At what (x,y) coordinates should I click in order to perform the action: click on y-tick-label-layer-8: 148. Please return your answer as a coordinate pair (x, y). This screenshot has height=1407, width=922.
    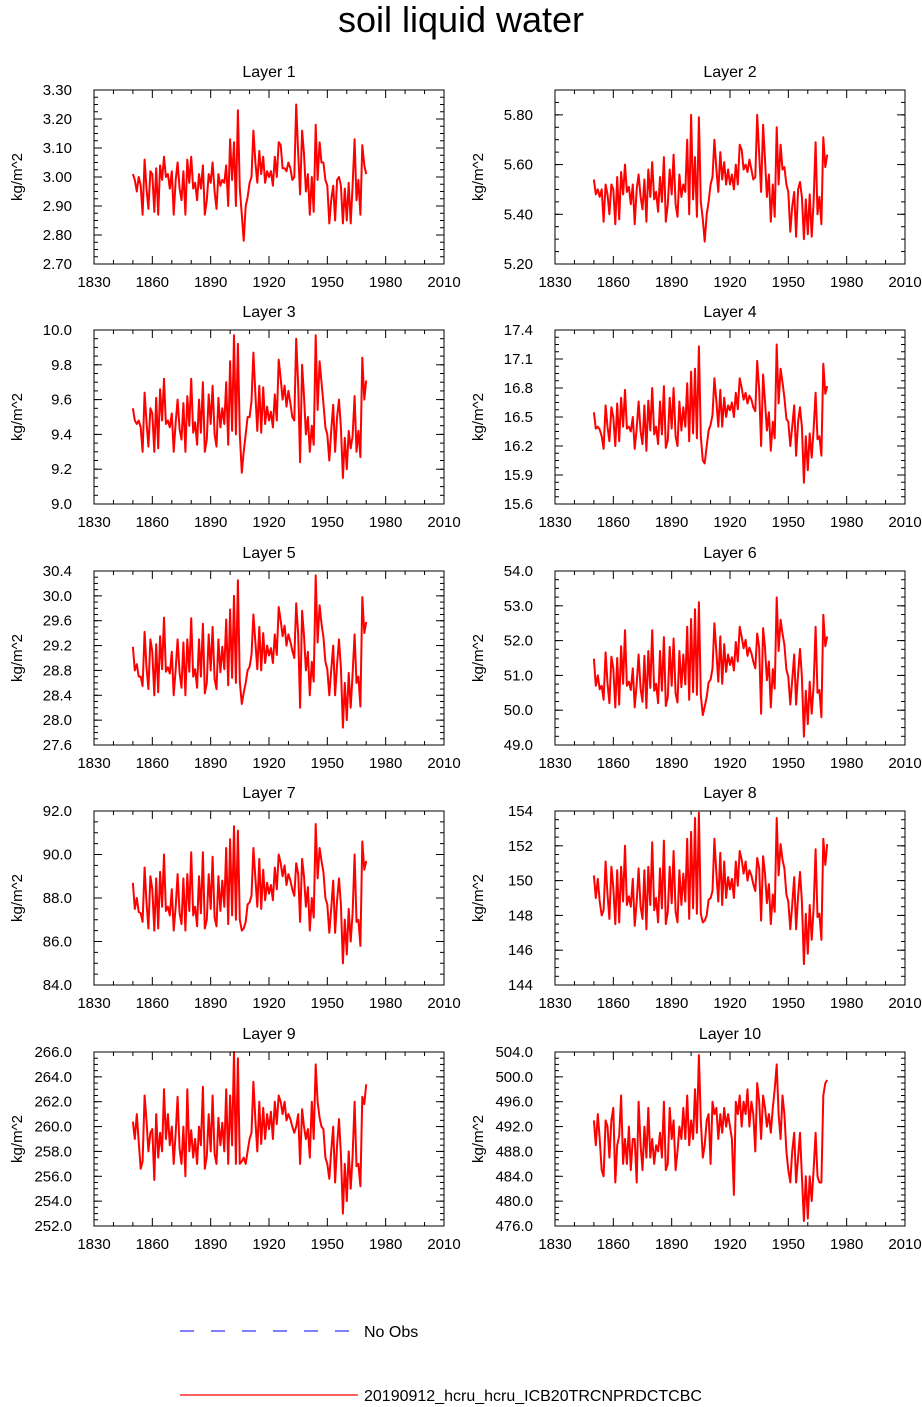
    Looking at the image, I should click on (520, 915).